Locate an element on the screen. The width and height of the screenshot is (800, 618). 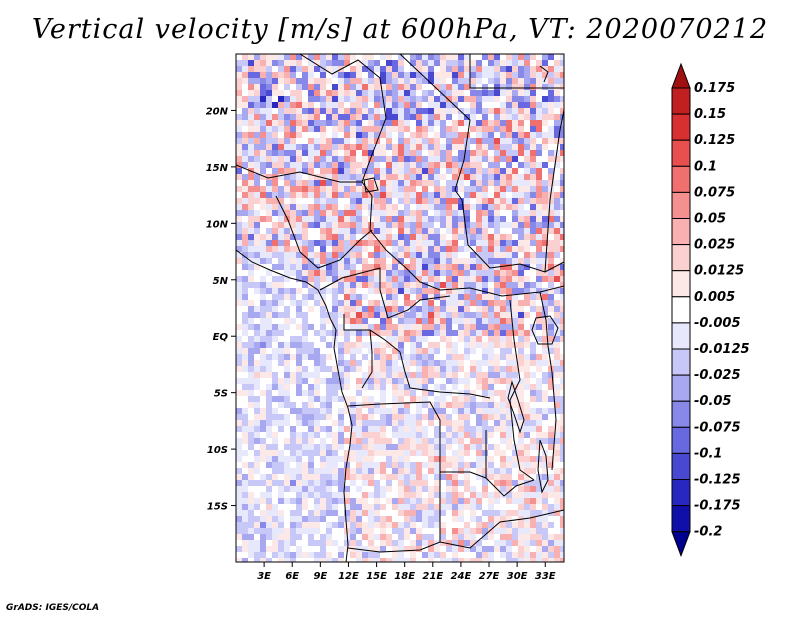
colorbar-label: 0.05 is located at coordinates (710, 219).